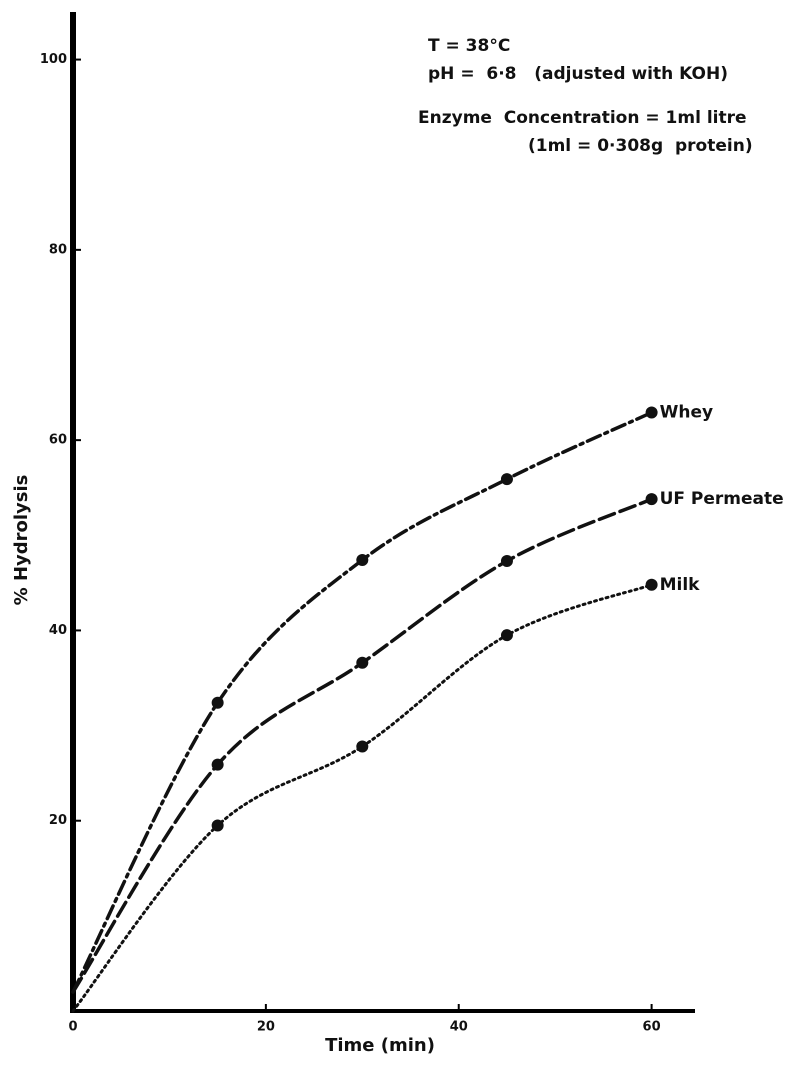 Image resolution: width=812 pixels, height=1068 pixels. I want to click on y-tick-label: 100, so click(53, 59).